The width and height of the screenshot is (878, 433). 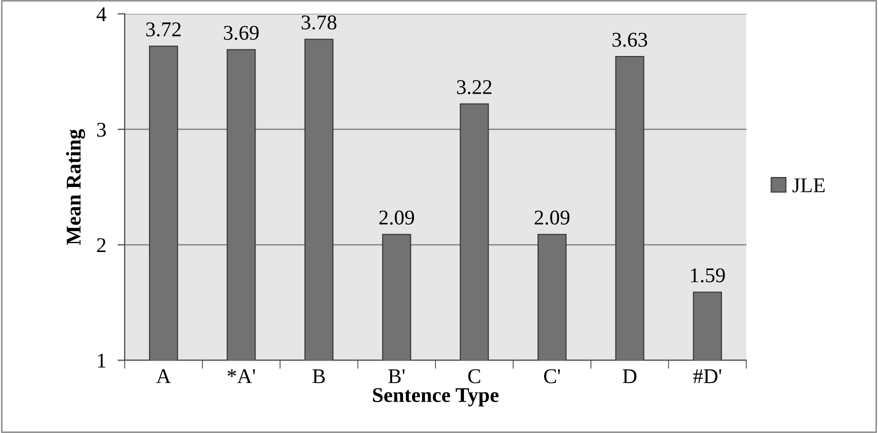 What do you see at coordinates (474, 87) in the screenshot?
I see `data-label: 3.22` at bounding box center [474, 87].